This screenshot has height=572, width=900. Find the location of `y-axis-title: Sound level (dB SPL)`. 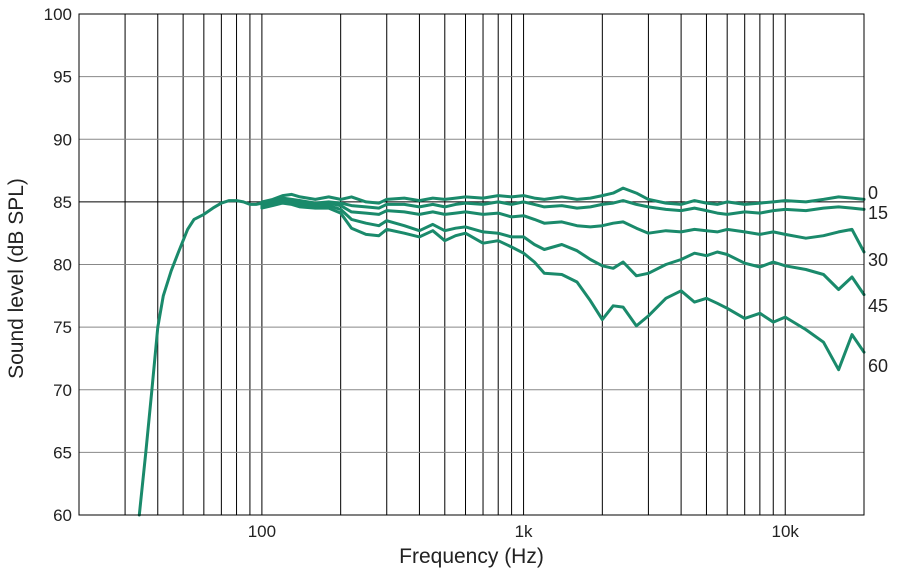

y-axis-title: Sound level (dB SPL) is located at coordinates (16, 278).